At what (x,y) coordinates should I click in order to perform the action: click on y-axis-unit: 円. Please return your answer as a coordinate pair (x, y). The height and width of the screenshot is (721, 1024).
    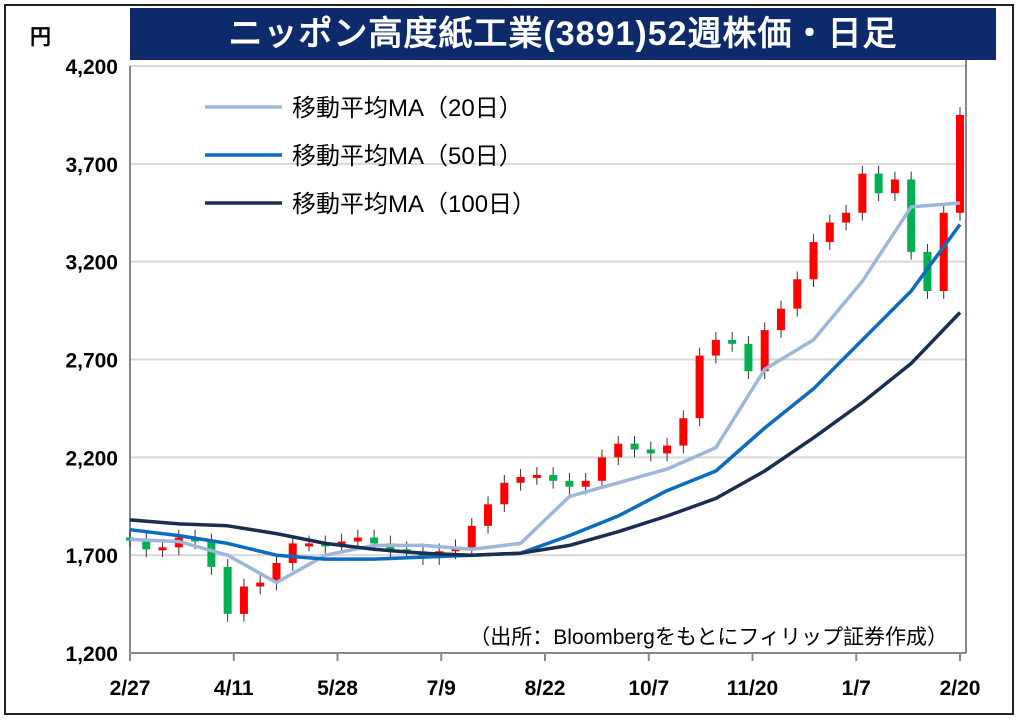
    Looking at the image, I should click on (40, 37).